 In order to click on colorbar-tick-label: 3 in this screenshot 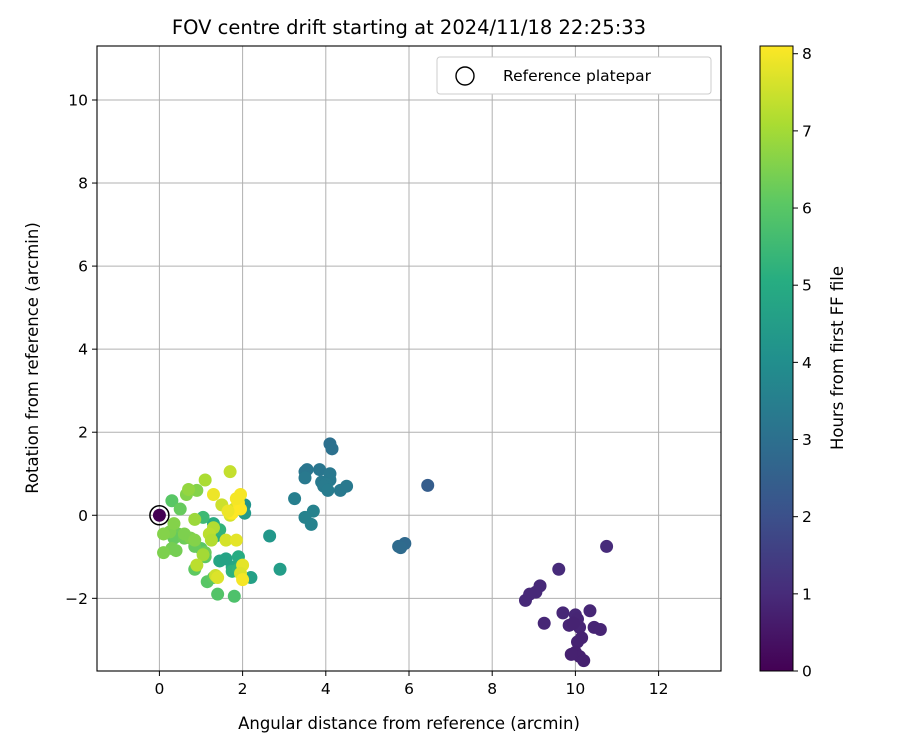, I will do `click(807, 440)`.